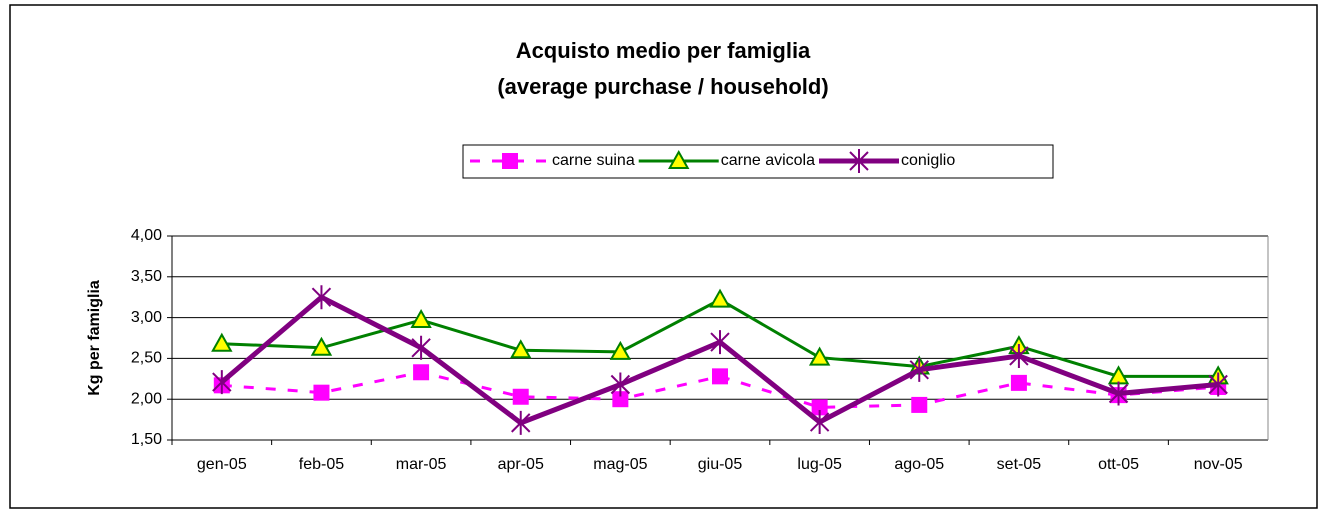 This screenshot has width=1327, height=517. What do you see at coordinates (146, 317) in the screenshot?
I see `y-tick-label: 3,00` at bounding box center [146, 317].